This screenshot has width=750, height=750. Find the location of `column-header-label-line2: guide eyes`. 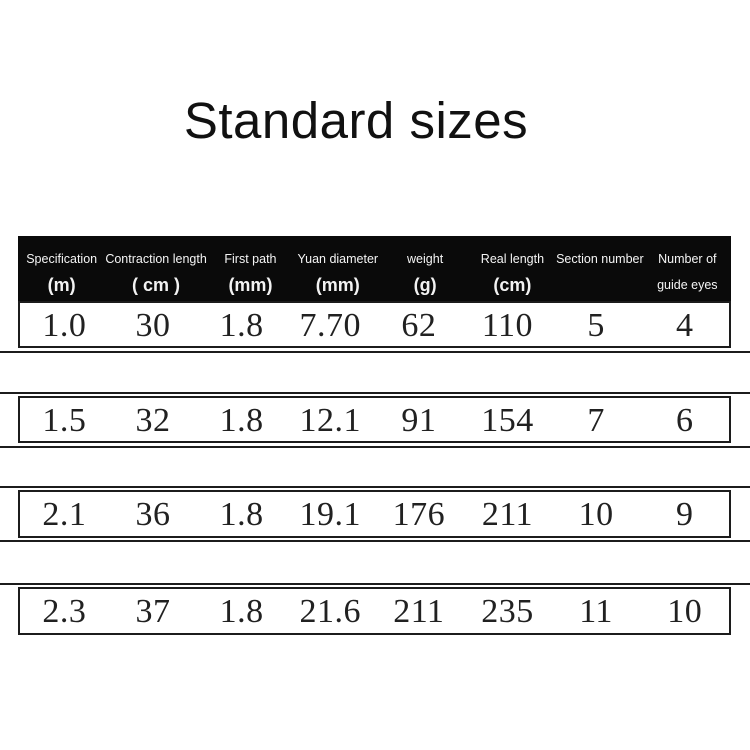

column-header-label-line2: guide eyes is located at coordinates (687, 285).